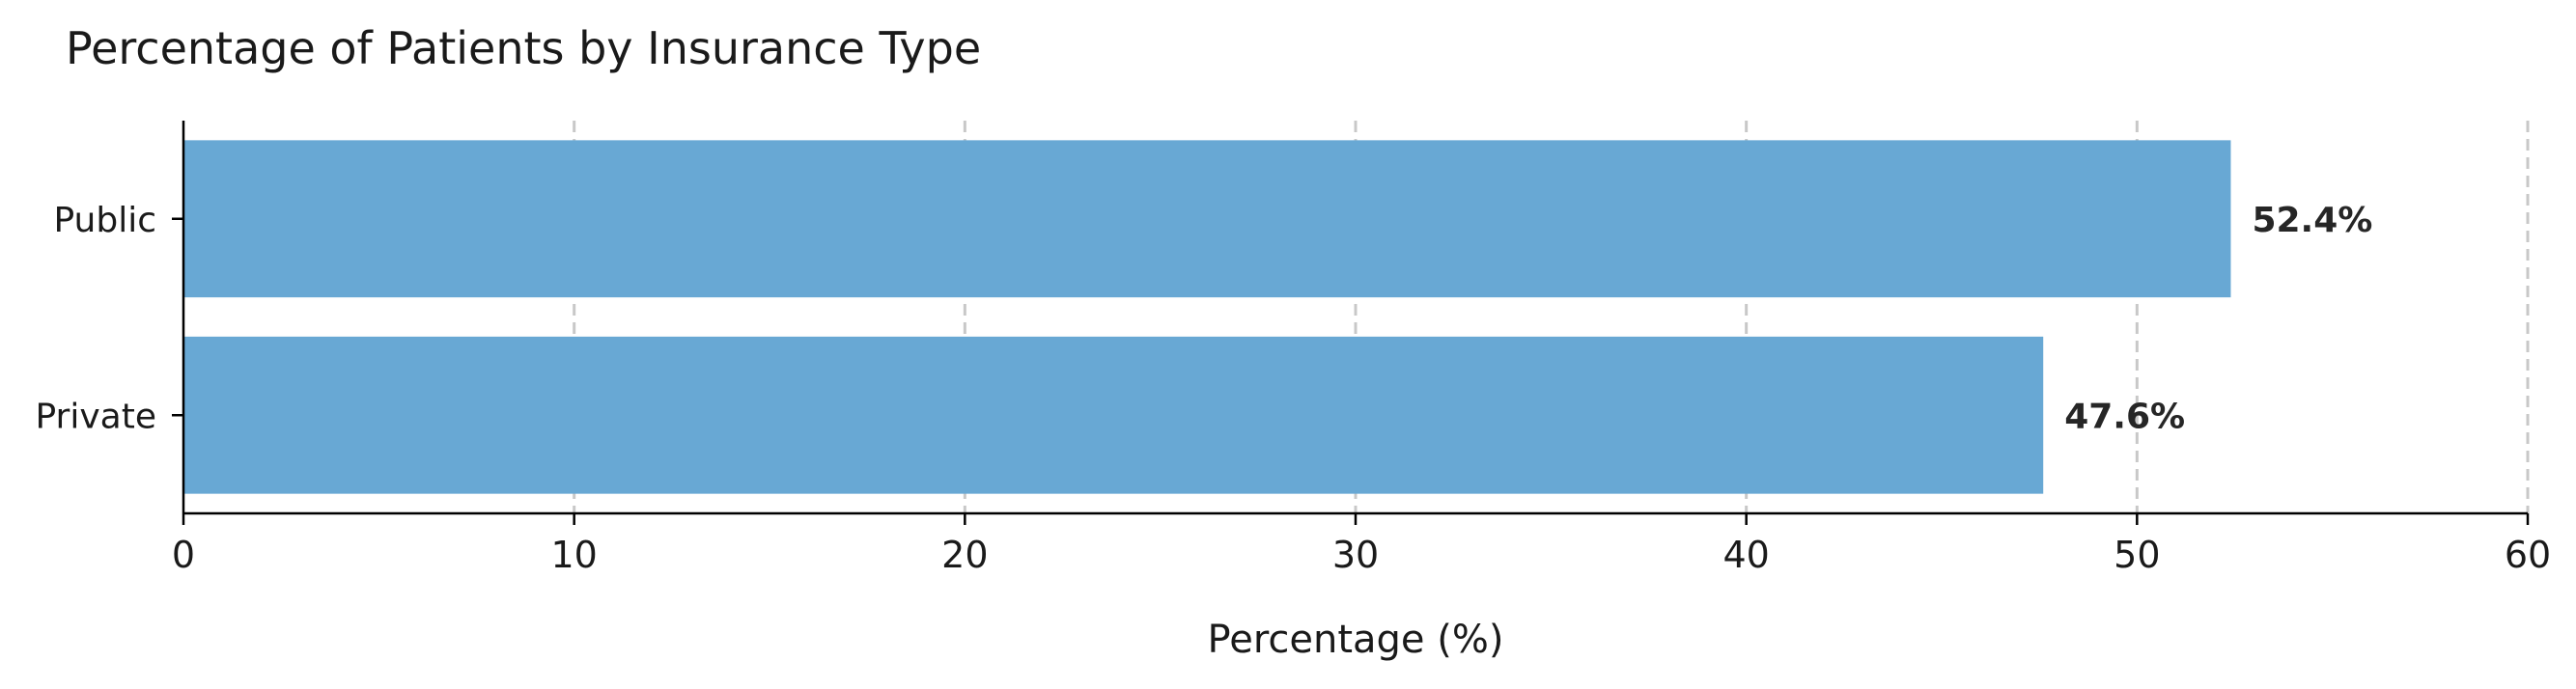  Describe the element at coordinates (2124, 416) in the screenshot. I see `data-label-private: 47.6%` at that location.